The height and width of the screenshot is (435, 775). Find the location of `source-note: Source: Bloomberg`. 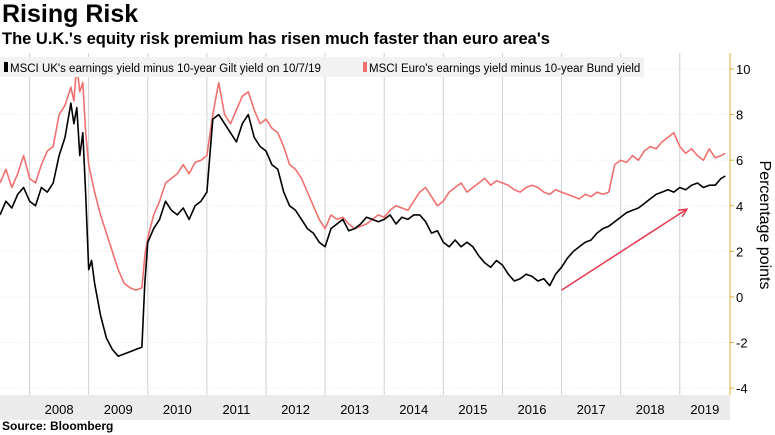

source-note: Source: Bloomberg is located at coordinates (58, 426).